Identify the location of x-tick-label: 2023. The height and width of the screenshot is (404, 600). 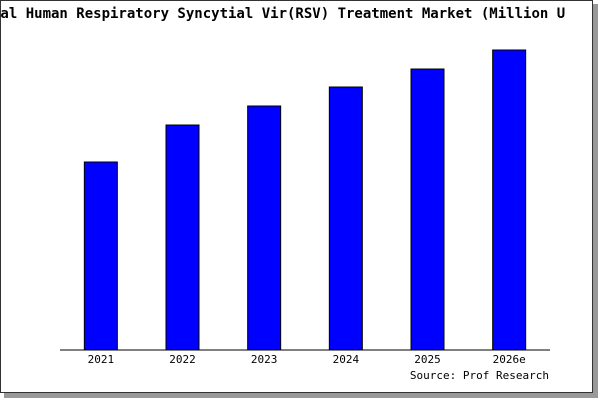
(264, 359).